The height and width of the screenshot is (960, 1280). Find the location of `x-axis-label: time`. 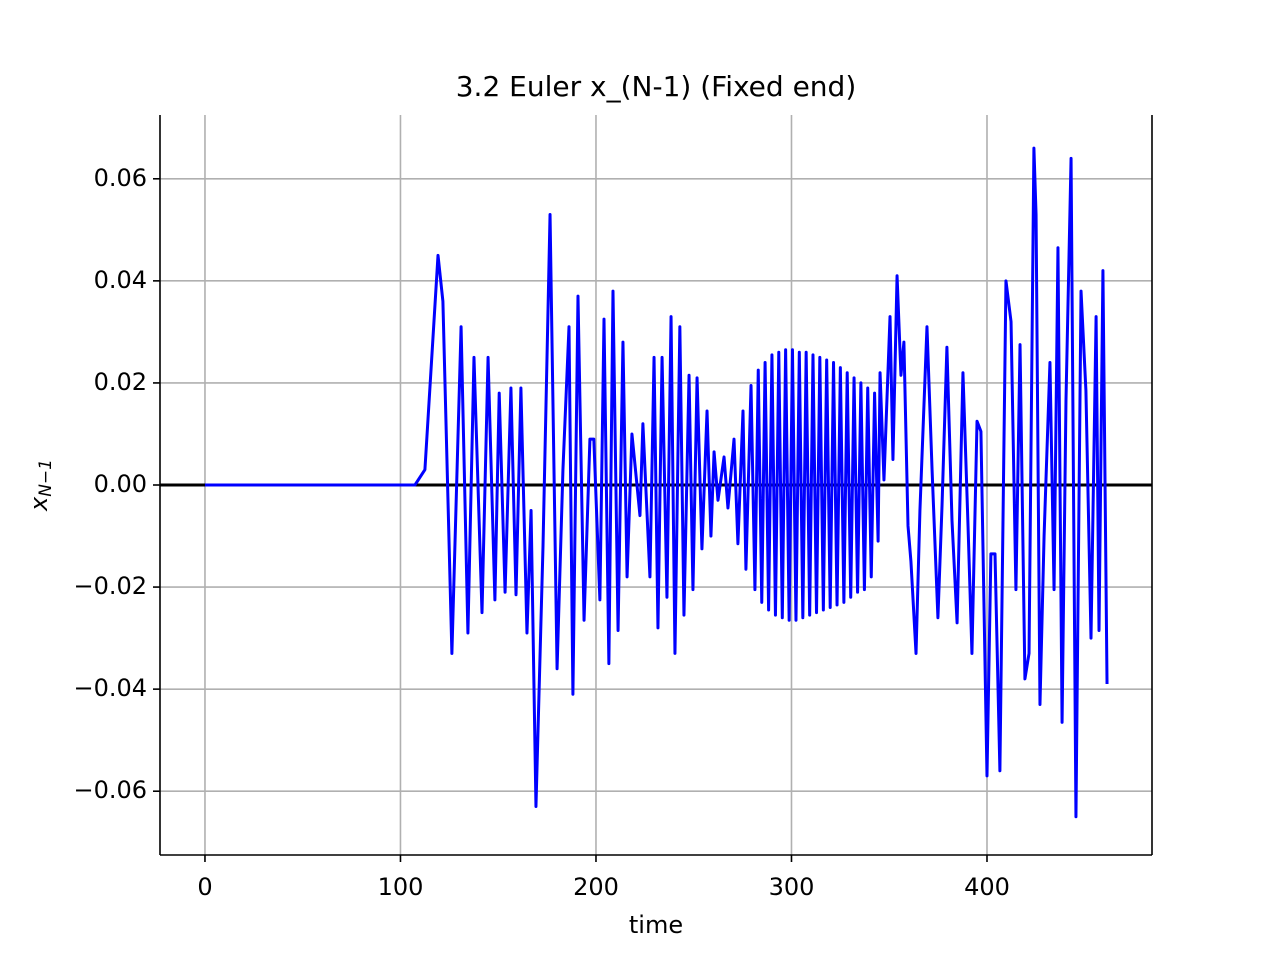

x-axis-label: time is located at coordinates (656, 925).